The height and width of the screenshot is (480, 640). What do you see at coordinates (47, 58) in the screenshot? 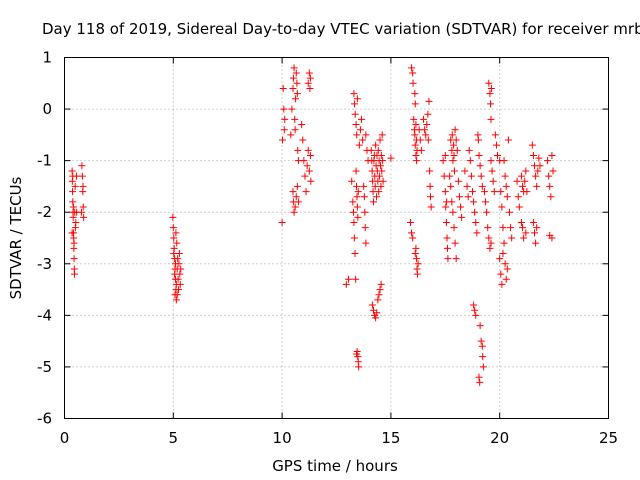
I see `y-tick-label: 1` at bounding box center [47, 58].